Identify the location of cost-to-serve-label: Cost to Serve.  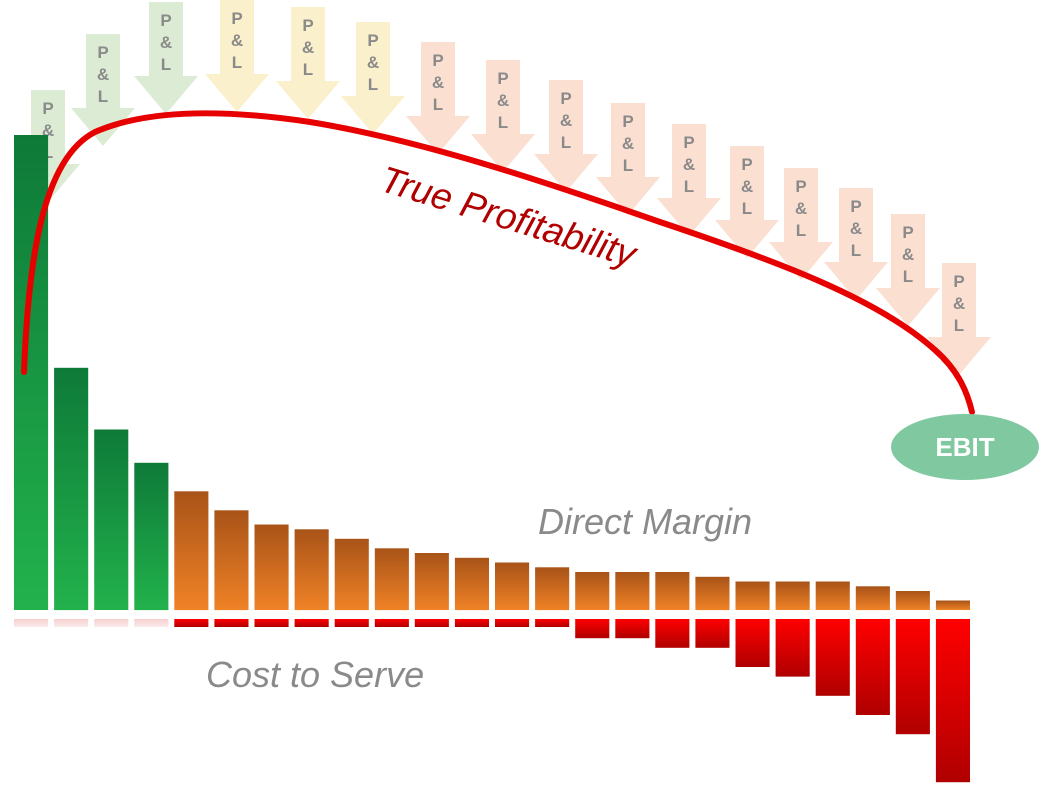
(315, 674).